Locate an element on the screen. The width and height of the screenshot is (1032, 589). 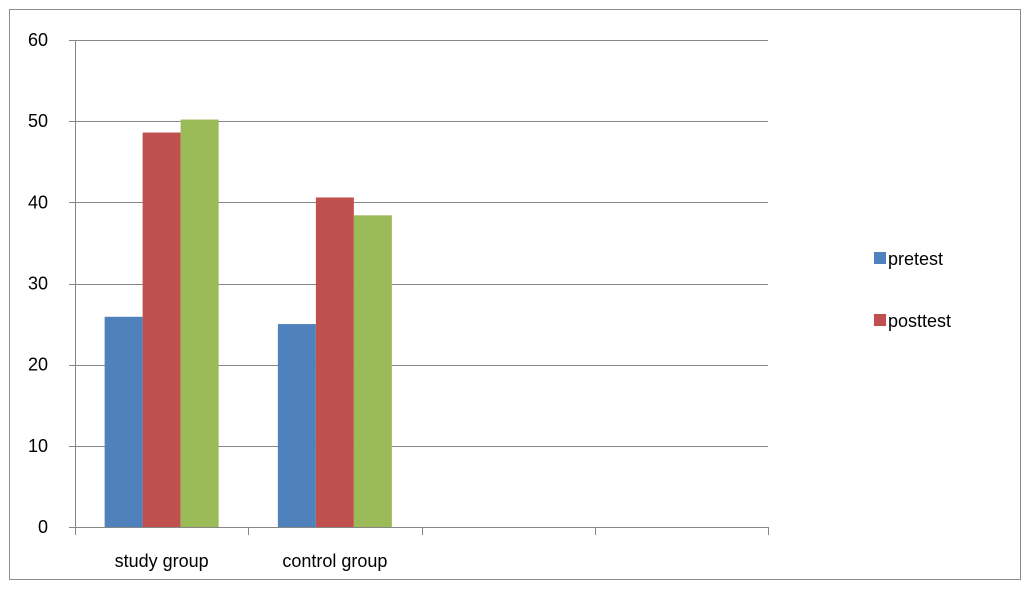
y-tick-label: 30 is located at coordinates (38, 284).